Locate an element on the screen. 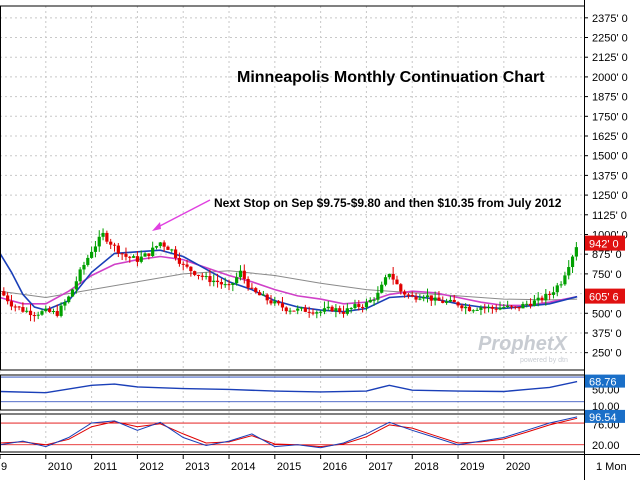 The width and height of the screenshot is (640, 485). last-price-tag-bg is located at coordinates (605, 243).